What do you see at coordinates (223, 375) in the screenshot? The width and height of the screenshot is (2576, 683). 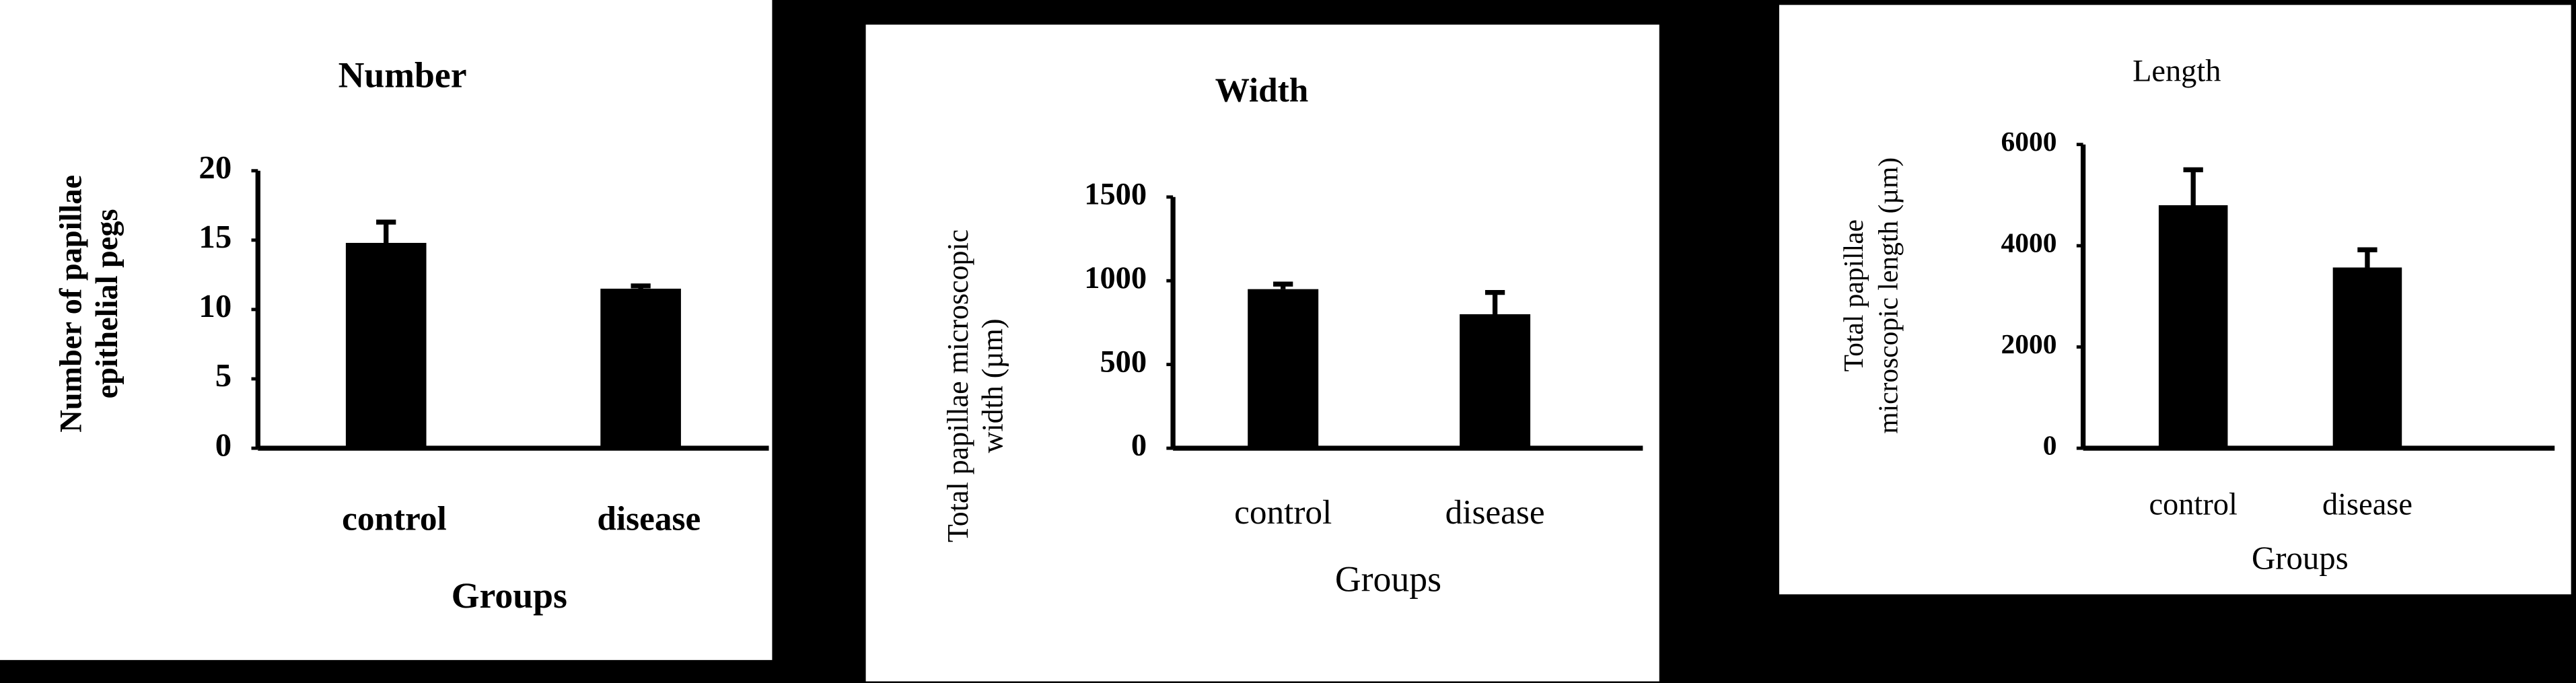 I see `y-tick-label: 5` at bounding box center [223, 375].